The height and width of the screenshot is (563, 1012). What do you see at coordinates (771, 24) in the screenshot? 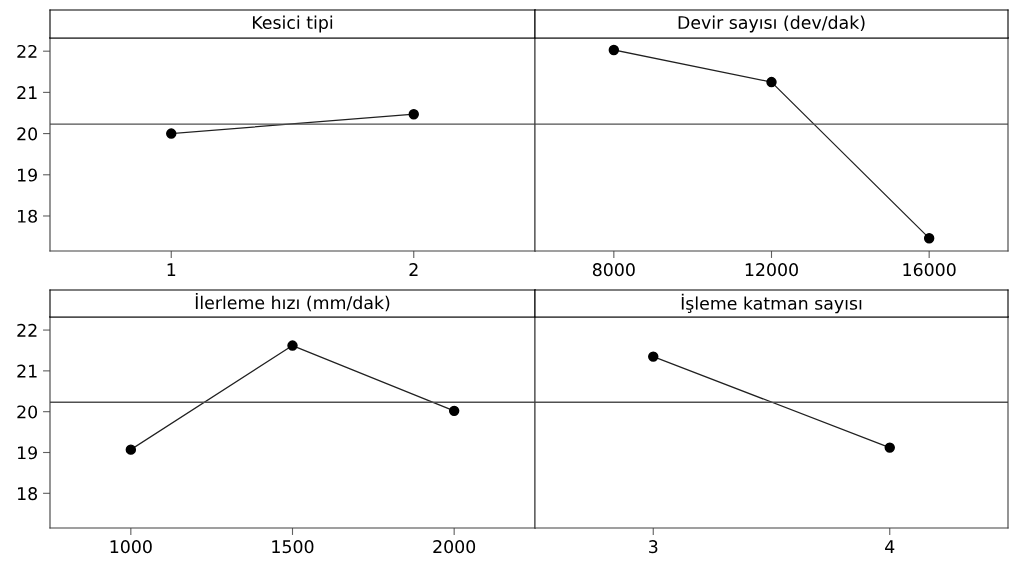
I see `chart-title: Devir sayısı (dev/dak)` at bounding box center [771, 24].